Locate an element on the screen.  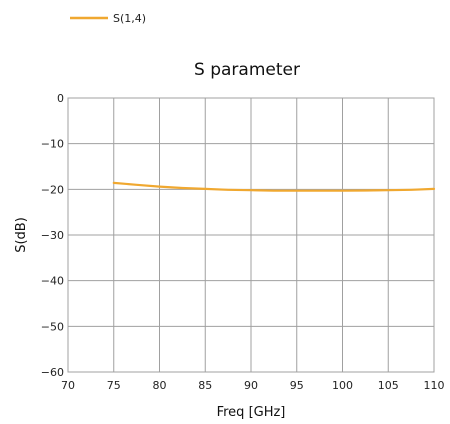
x-axis-title: Freq [GHz] is located at coordinates (251, 412).